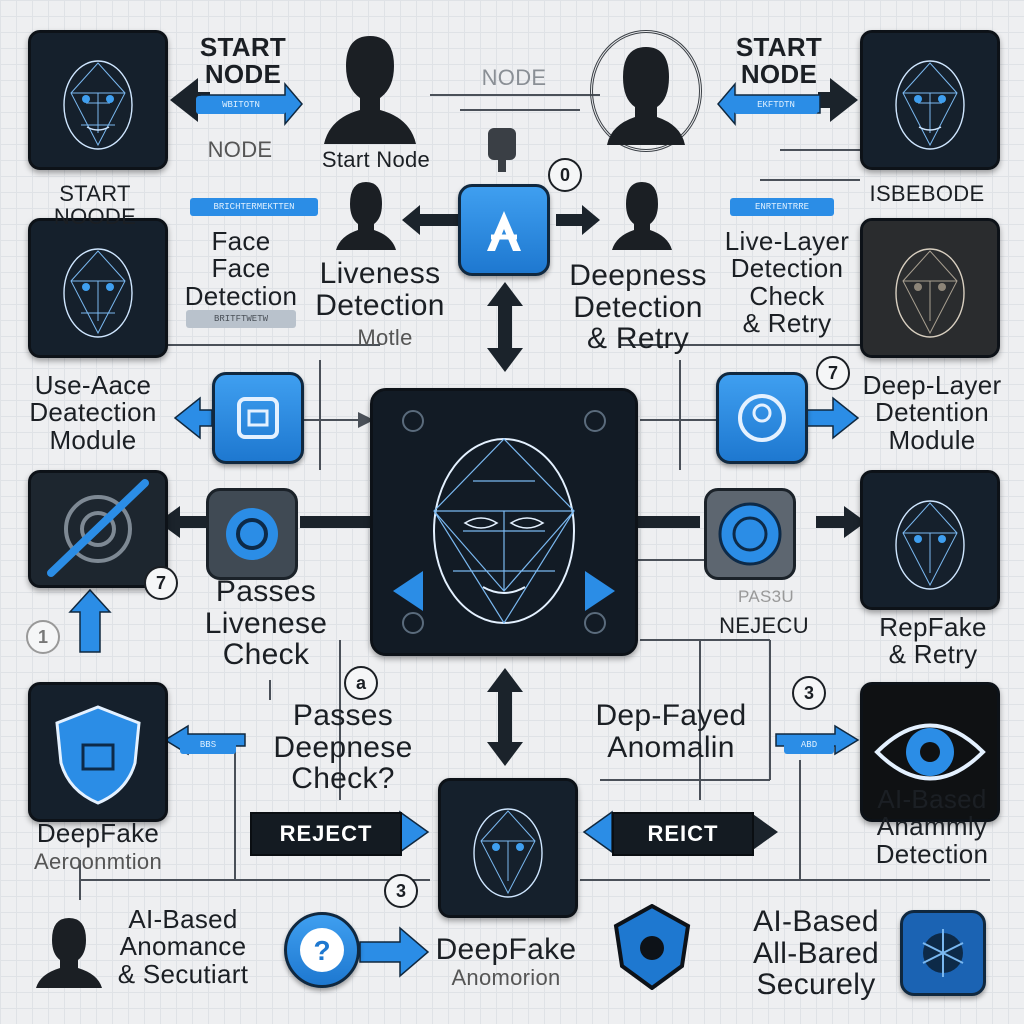  Describe the element at coordinates (376, 159) in the screenshot. I see `start-node-small-label: Start Node` at that location.